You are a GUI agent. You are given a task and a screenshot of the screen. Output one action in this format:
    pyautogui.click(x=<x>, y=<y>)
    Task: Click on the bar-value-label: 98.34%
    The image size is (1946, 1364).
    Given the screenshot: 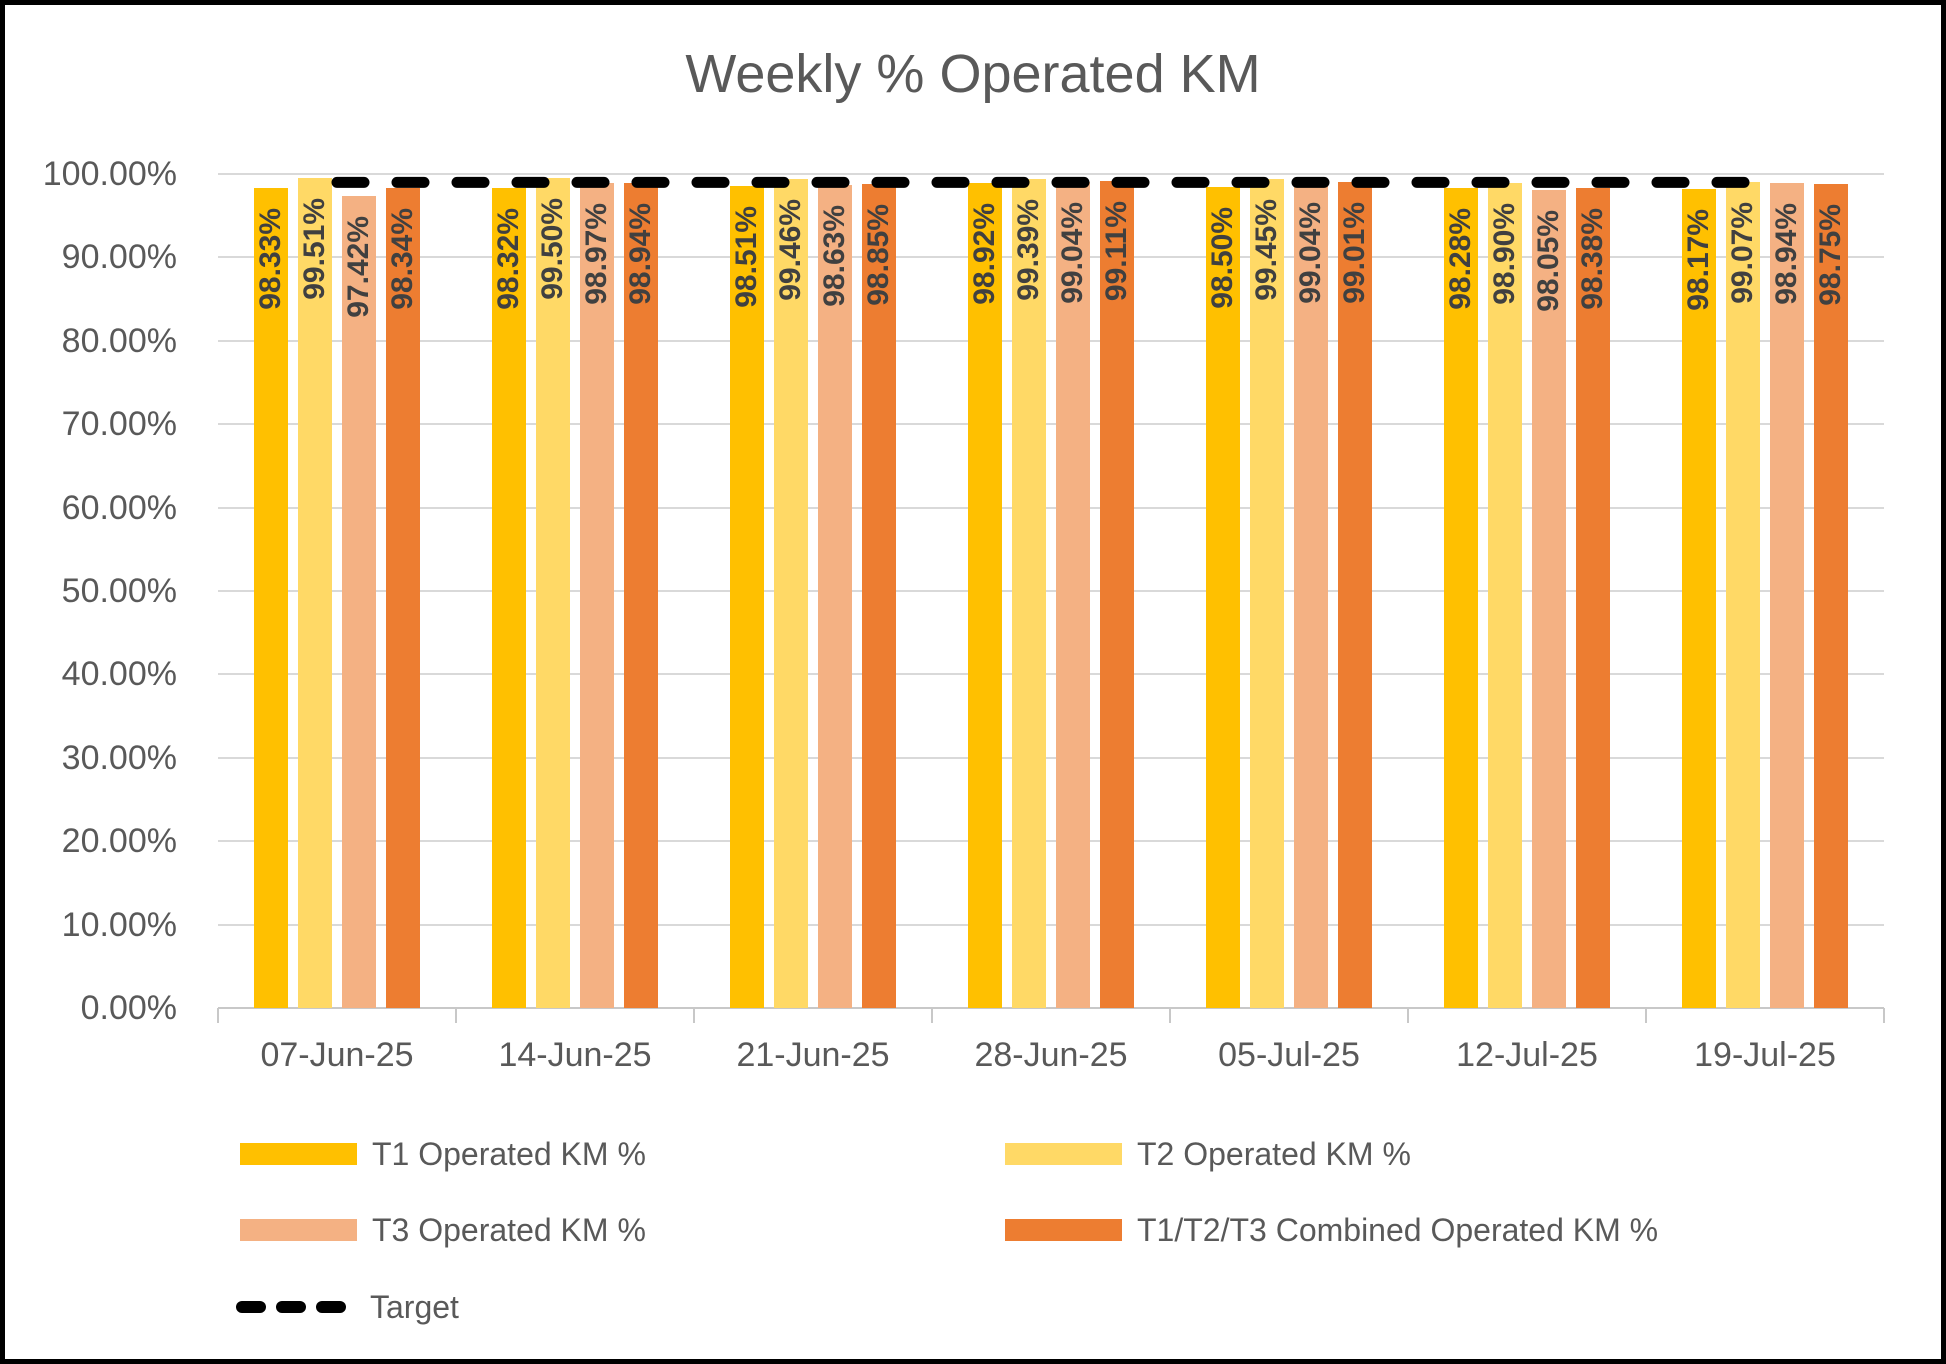 What is the action you would take?
    pyautogui.click(x=402, y=258)
    